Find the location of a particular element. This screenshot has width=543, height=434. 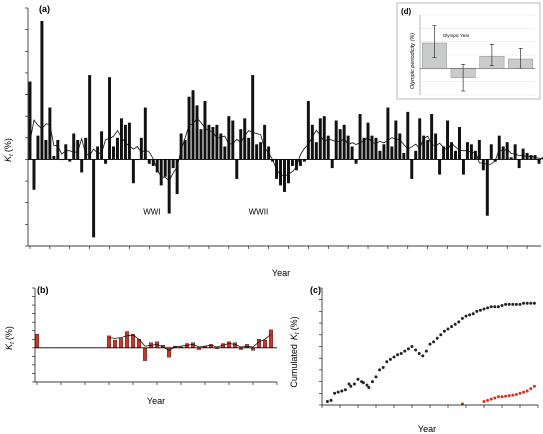

olympic-year-note: Olympic Year is located at coordinates (456, 35).